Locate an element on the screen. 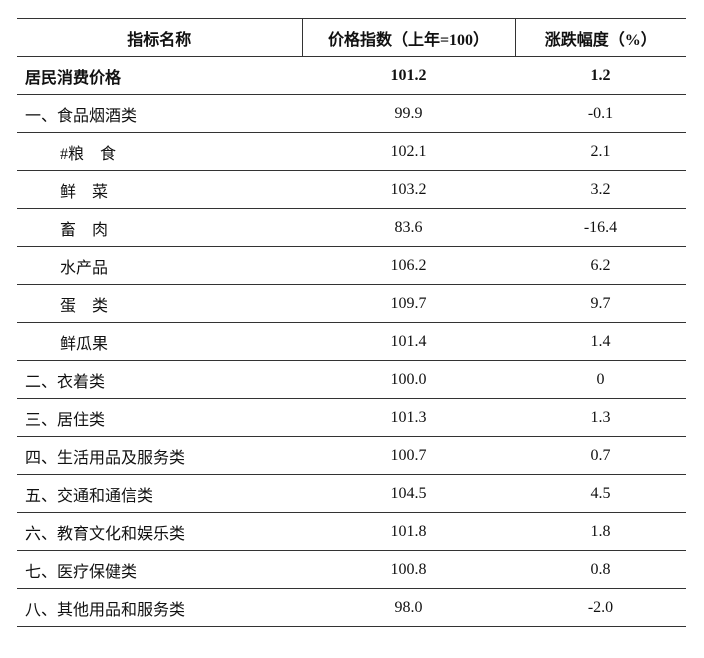  item-name: 三、居住类 is located at coordinates (159, 417).